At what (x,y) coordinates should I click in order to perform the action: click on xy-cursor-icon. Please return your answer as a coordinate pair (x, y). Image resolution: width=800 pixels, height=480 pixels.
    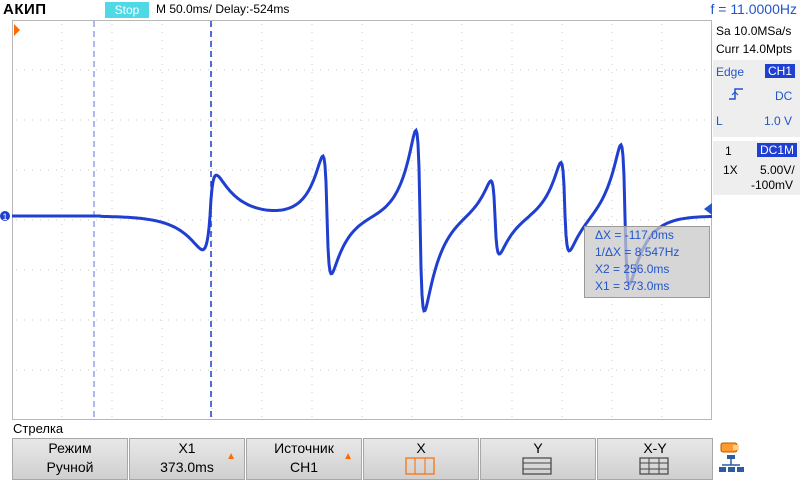
    Looking at the image, I should click on (654, 466).